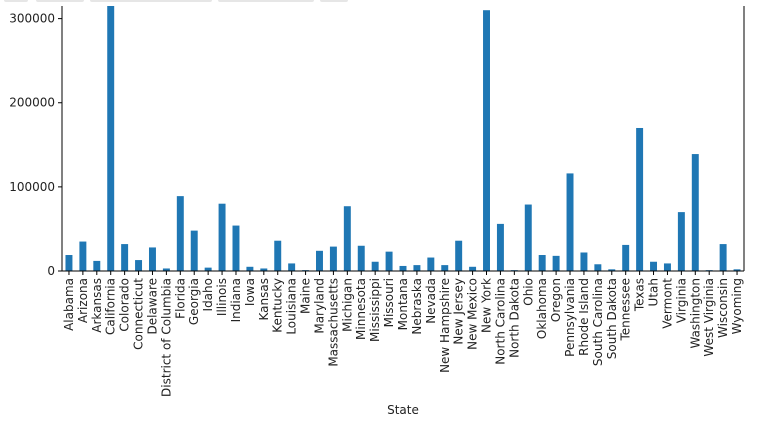 Image resolution: width=768 pixels, height=435 pixels. Describe the element at coordinates (51, 271) in the screenshot. I see `y-tick-label: 0` at that location.